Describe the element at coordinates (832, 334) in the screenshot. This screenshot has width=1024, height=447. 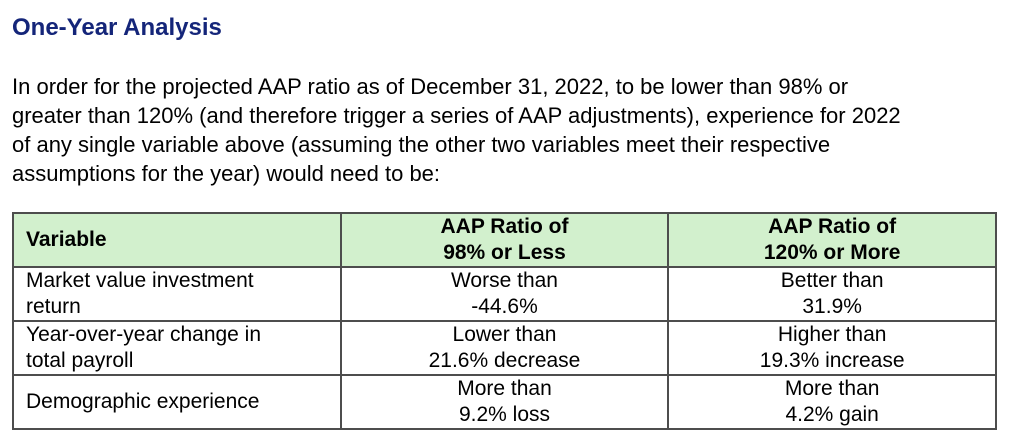
I see `cell-line: Higher than` at that location.